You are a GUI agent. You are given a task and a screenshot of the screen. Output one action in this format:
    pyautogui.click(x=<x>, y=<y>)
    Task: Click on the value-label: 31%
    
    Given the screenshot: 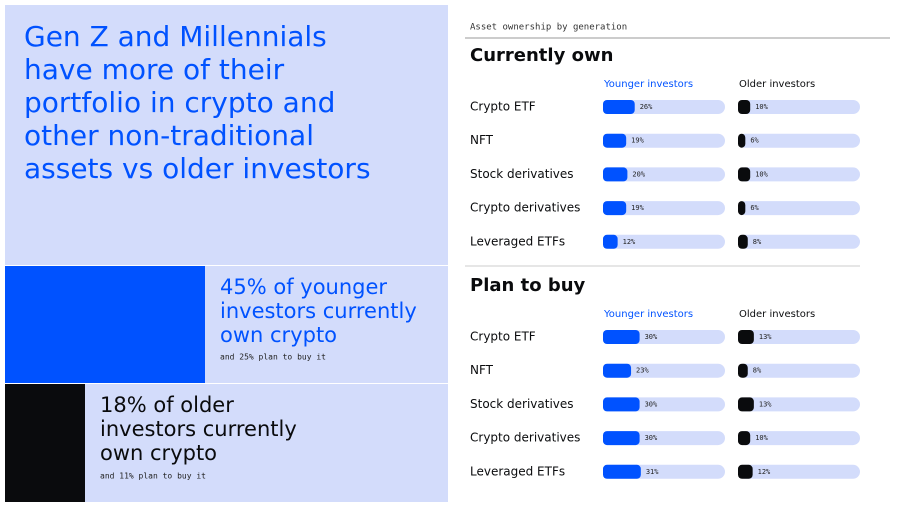 What is the action you would take?
    pyautogui.click(x=652, y=472)
    